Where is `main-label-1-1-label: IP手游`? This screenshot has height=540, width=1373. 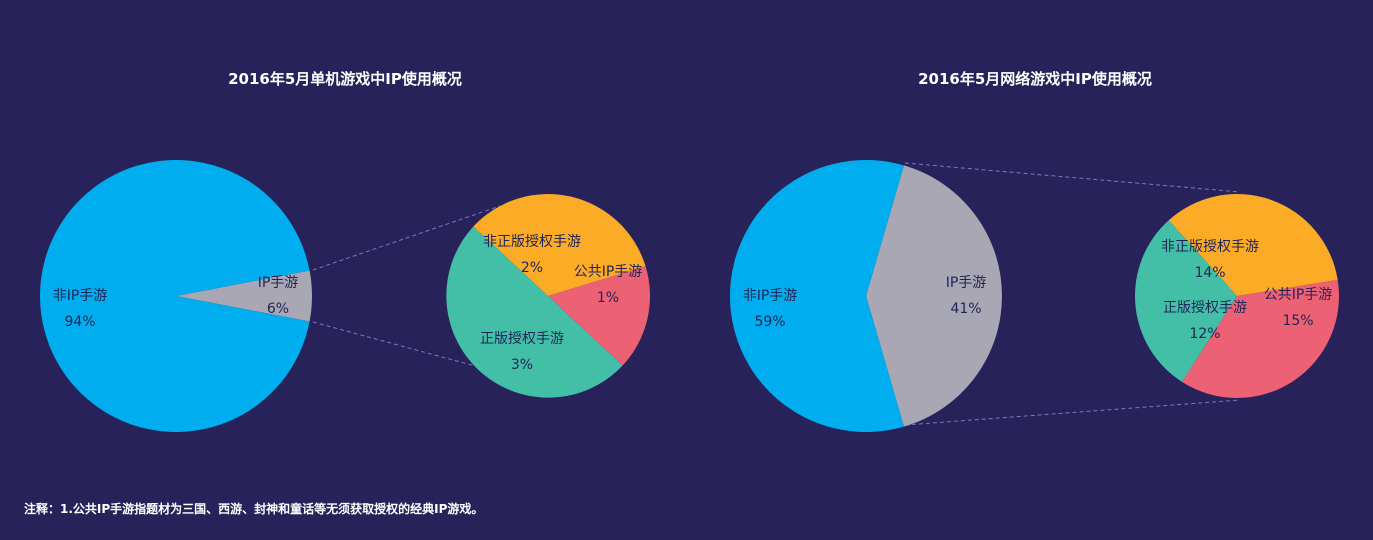 main-label-1-1-label: IP手游 is located at coordinates (966, 283).